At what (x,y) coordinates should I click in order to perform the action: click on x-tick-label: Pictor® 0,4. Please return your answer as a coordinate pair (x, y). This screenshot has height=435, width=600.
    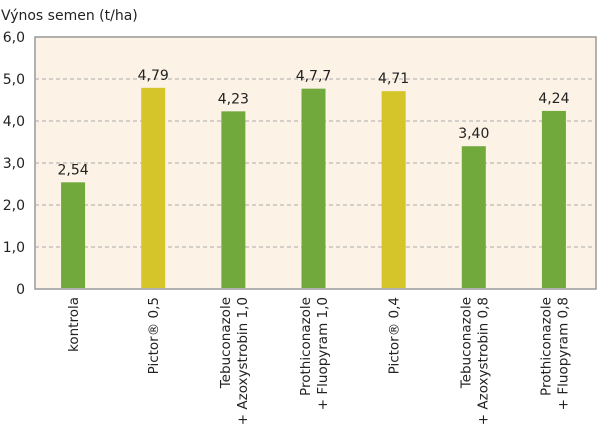
    Looking at the image, I should click on (395, 335).